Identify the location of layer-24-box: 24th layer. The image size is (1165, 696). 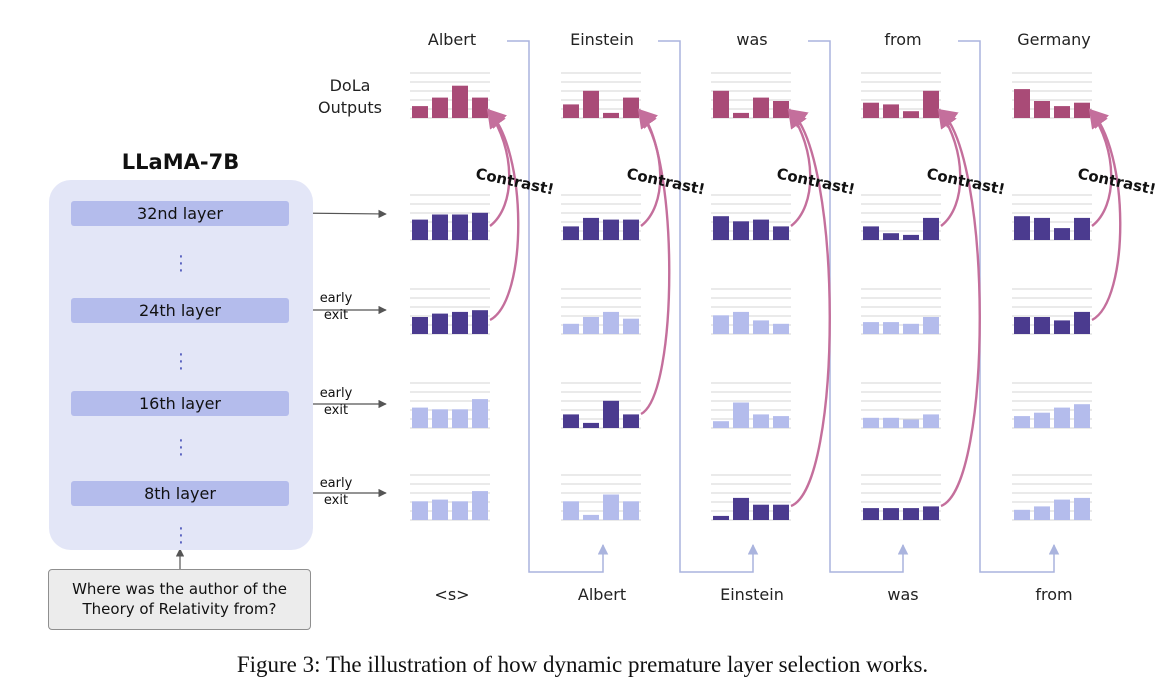
(180, 310).